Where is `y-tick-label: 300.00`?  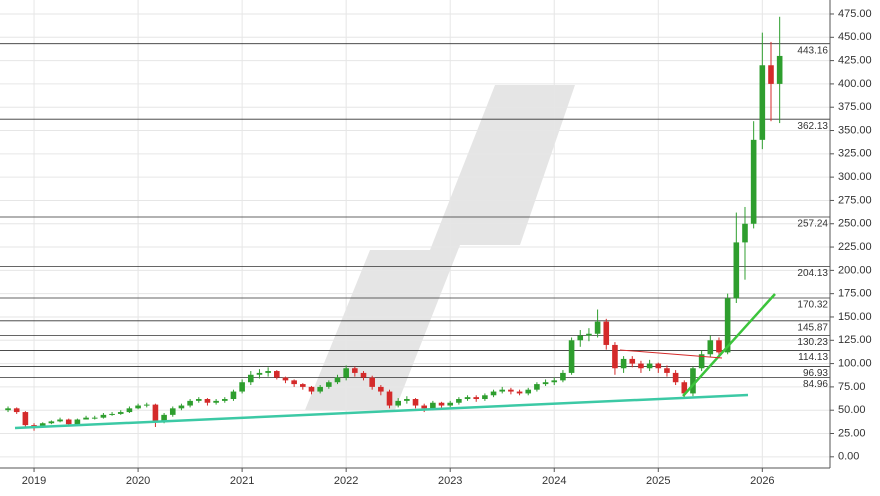
y-tick-label: 300.00 is located at coordinates (855, 177).